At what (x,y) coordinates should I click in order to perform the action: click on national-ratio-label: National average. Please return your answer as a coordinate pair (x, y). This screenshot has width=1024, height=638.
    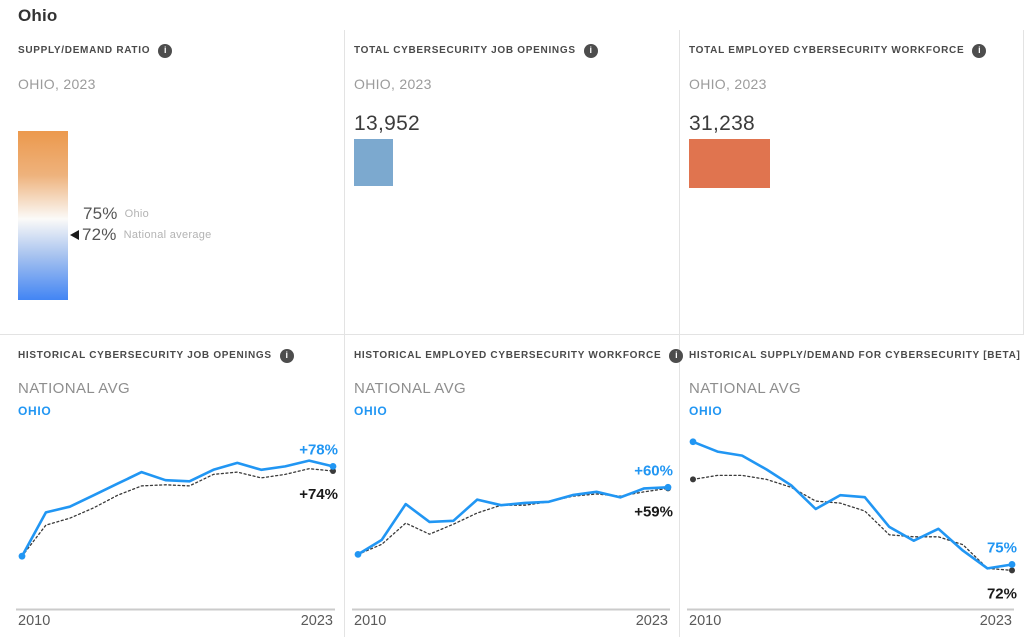
    Looking at the image, I should click on (167, 234).